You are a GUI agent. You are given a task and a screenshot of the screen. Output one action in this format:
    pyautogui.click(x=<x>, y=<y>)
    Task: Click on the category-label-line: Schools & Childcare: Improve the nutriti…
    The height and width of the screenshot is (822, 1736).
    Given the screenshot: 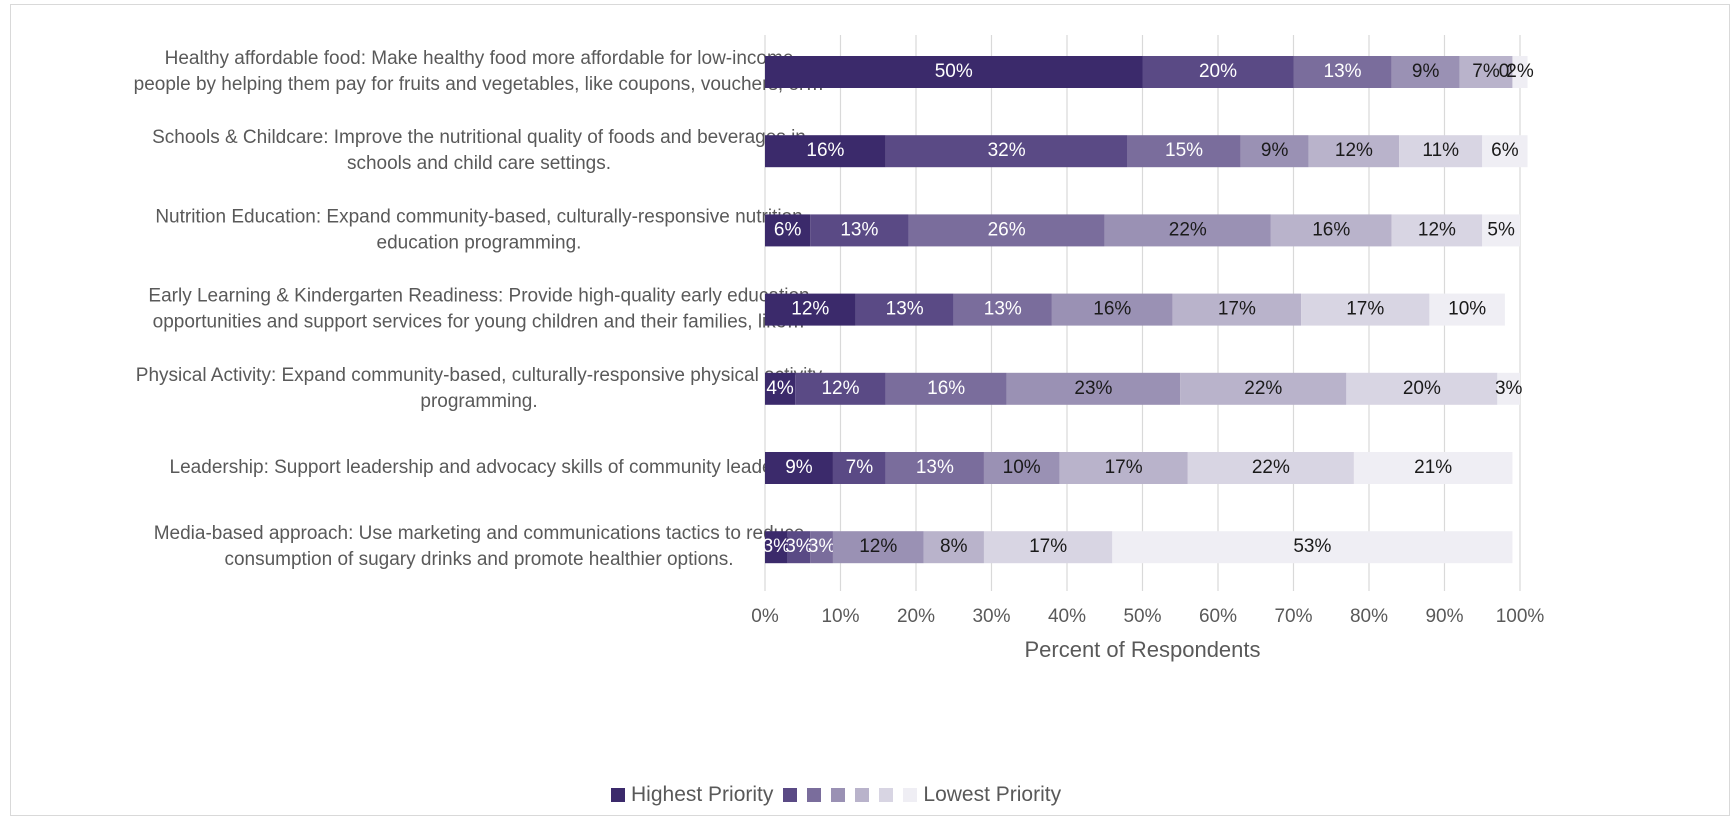 What is the action you would take?
    pyautogui.click(x=479, y=137)
    